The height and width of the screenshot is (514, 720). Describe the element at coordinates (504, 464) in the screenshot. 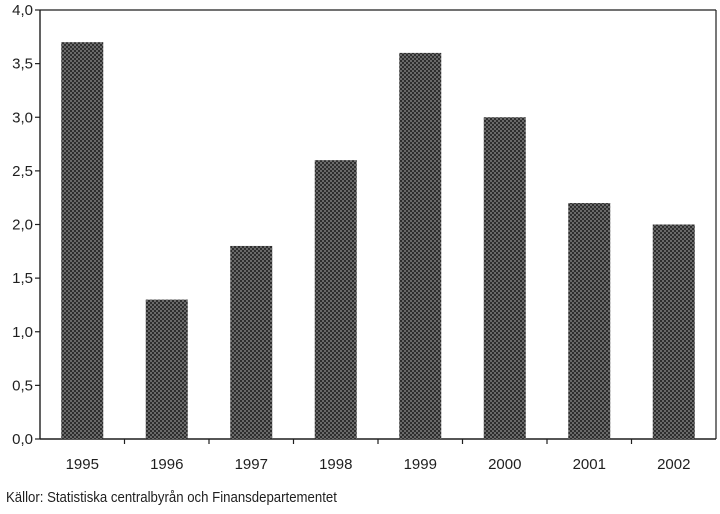

I see `x-tick-label-2000: 2000` at that location.